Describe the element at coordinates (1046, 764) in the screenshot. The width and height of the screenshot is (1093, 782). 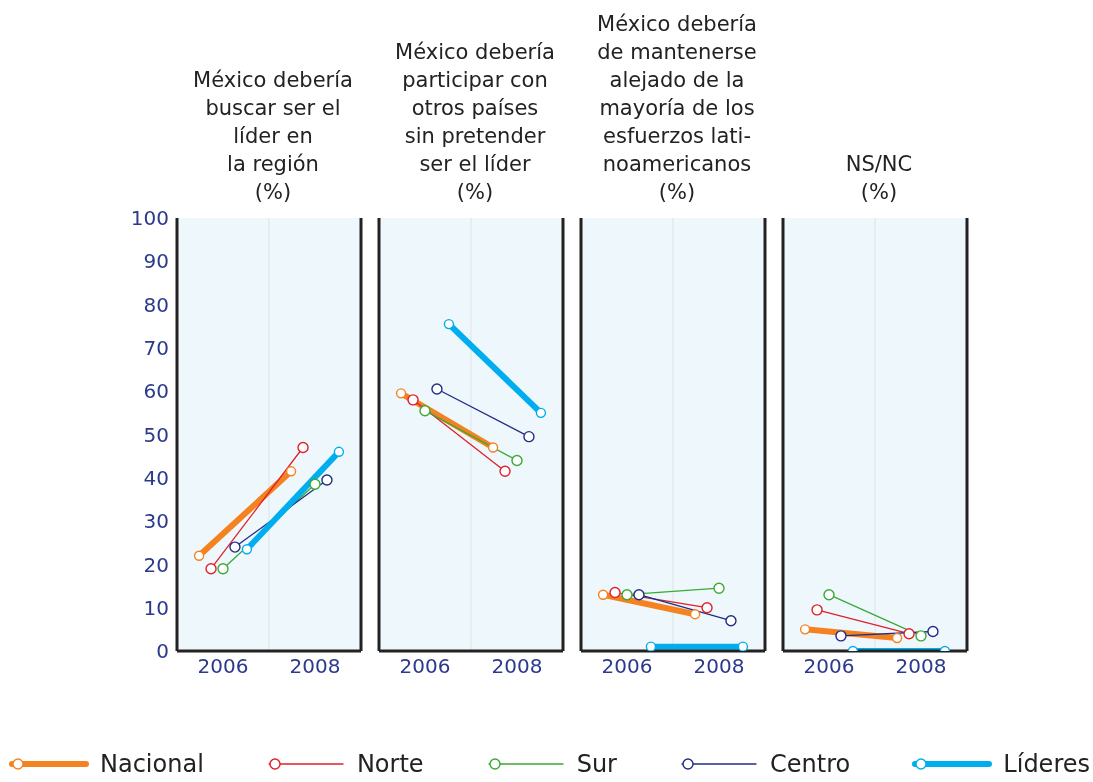
I see `legend-label: Líderes` at that location.